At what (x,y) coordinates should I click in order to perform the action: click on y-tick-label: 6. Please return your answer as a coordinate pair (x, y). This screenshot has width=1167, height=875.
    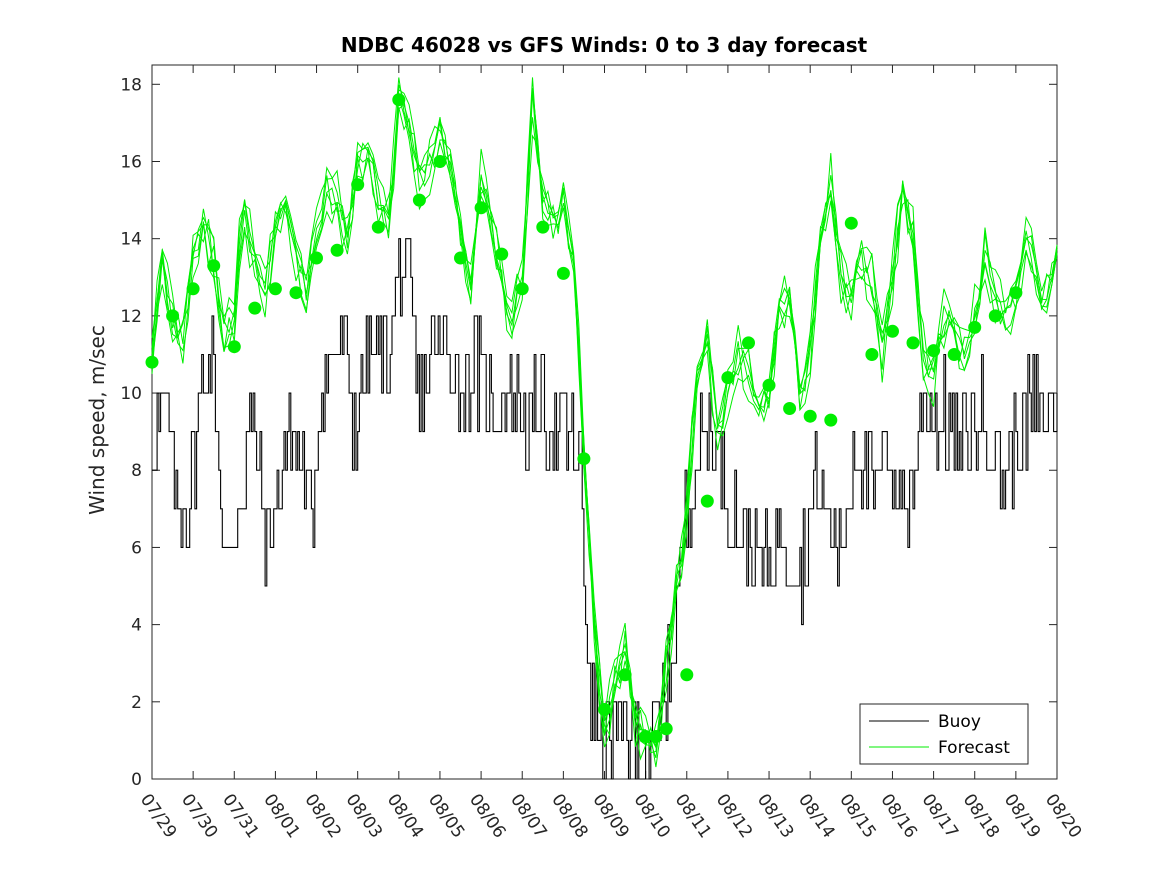
    Looking at the image, I should click on (136, 548).